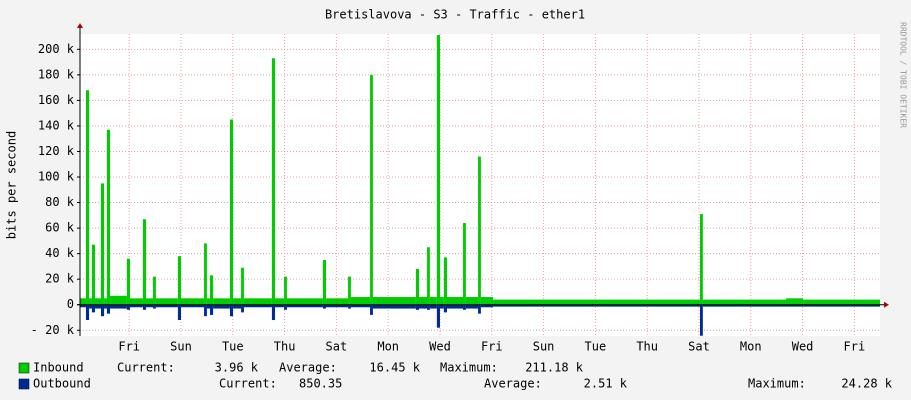 The image size is (911, 400). Describe the element at coordinates (56, 125) in the screenshot. I see `y-tick-label: 140 k` at that location.